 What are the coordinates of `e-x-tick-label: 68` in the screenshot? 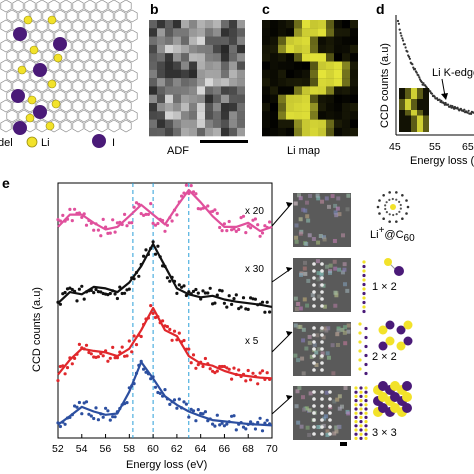 It's located at (248, 449).